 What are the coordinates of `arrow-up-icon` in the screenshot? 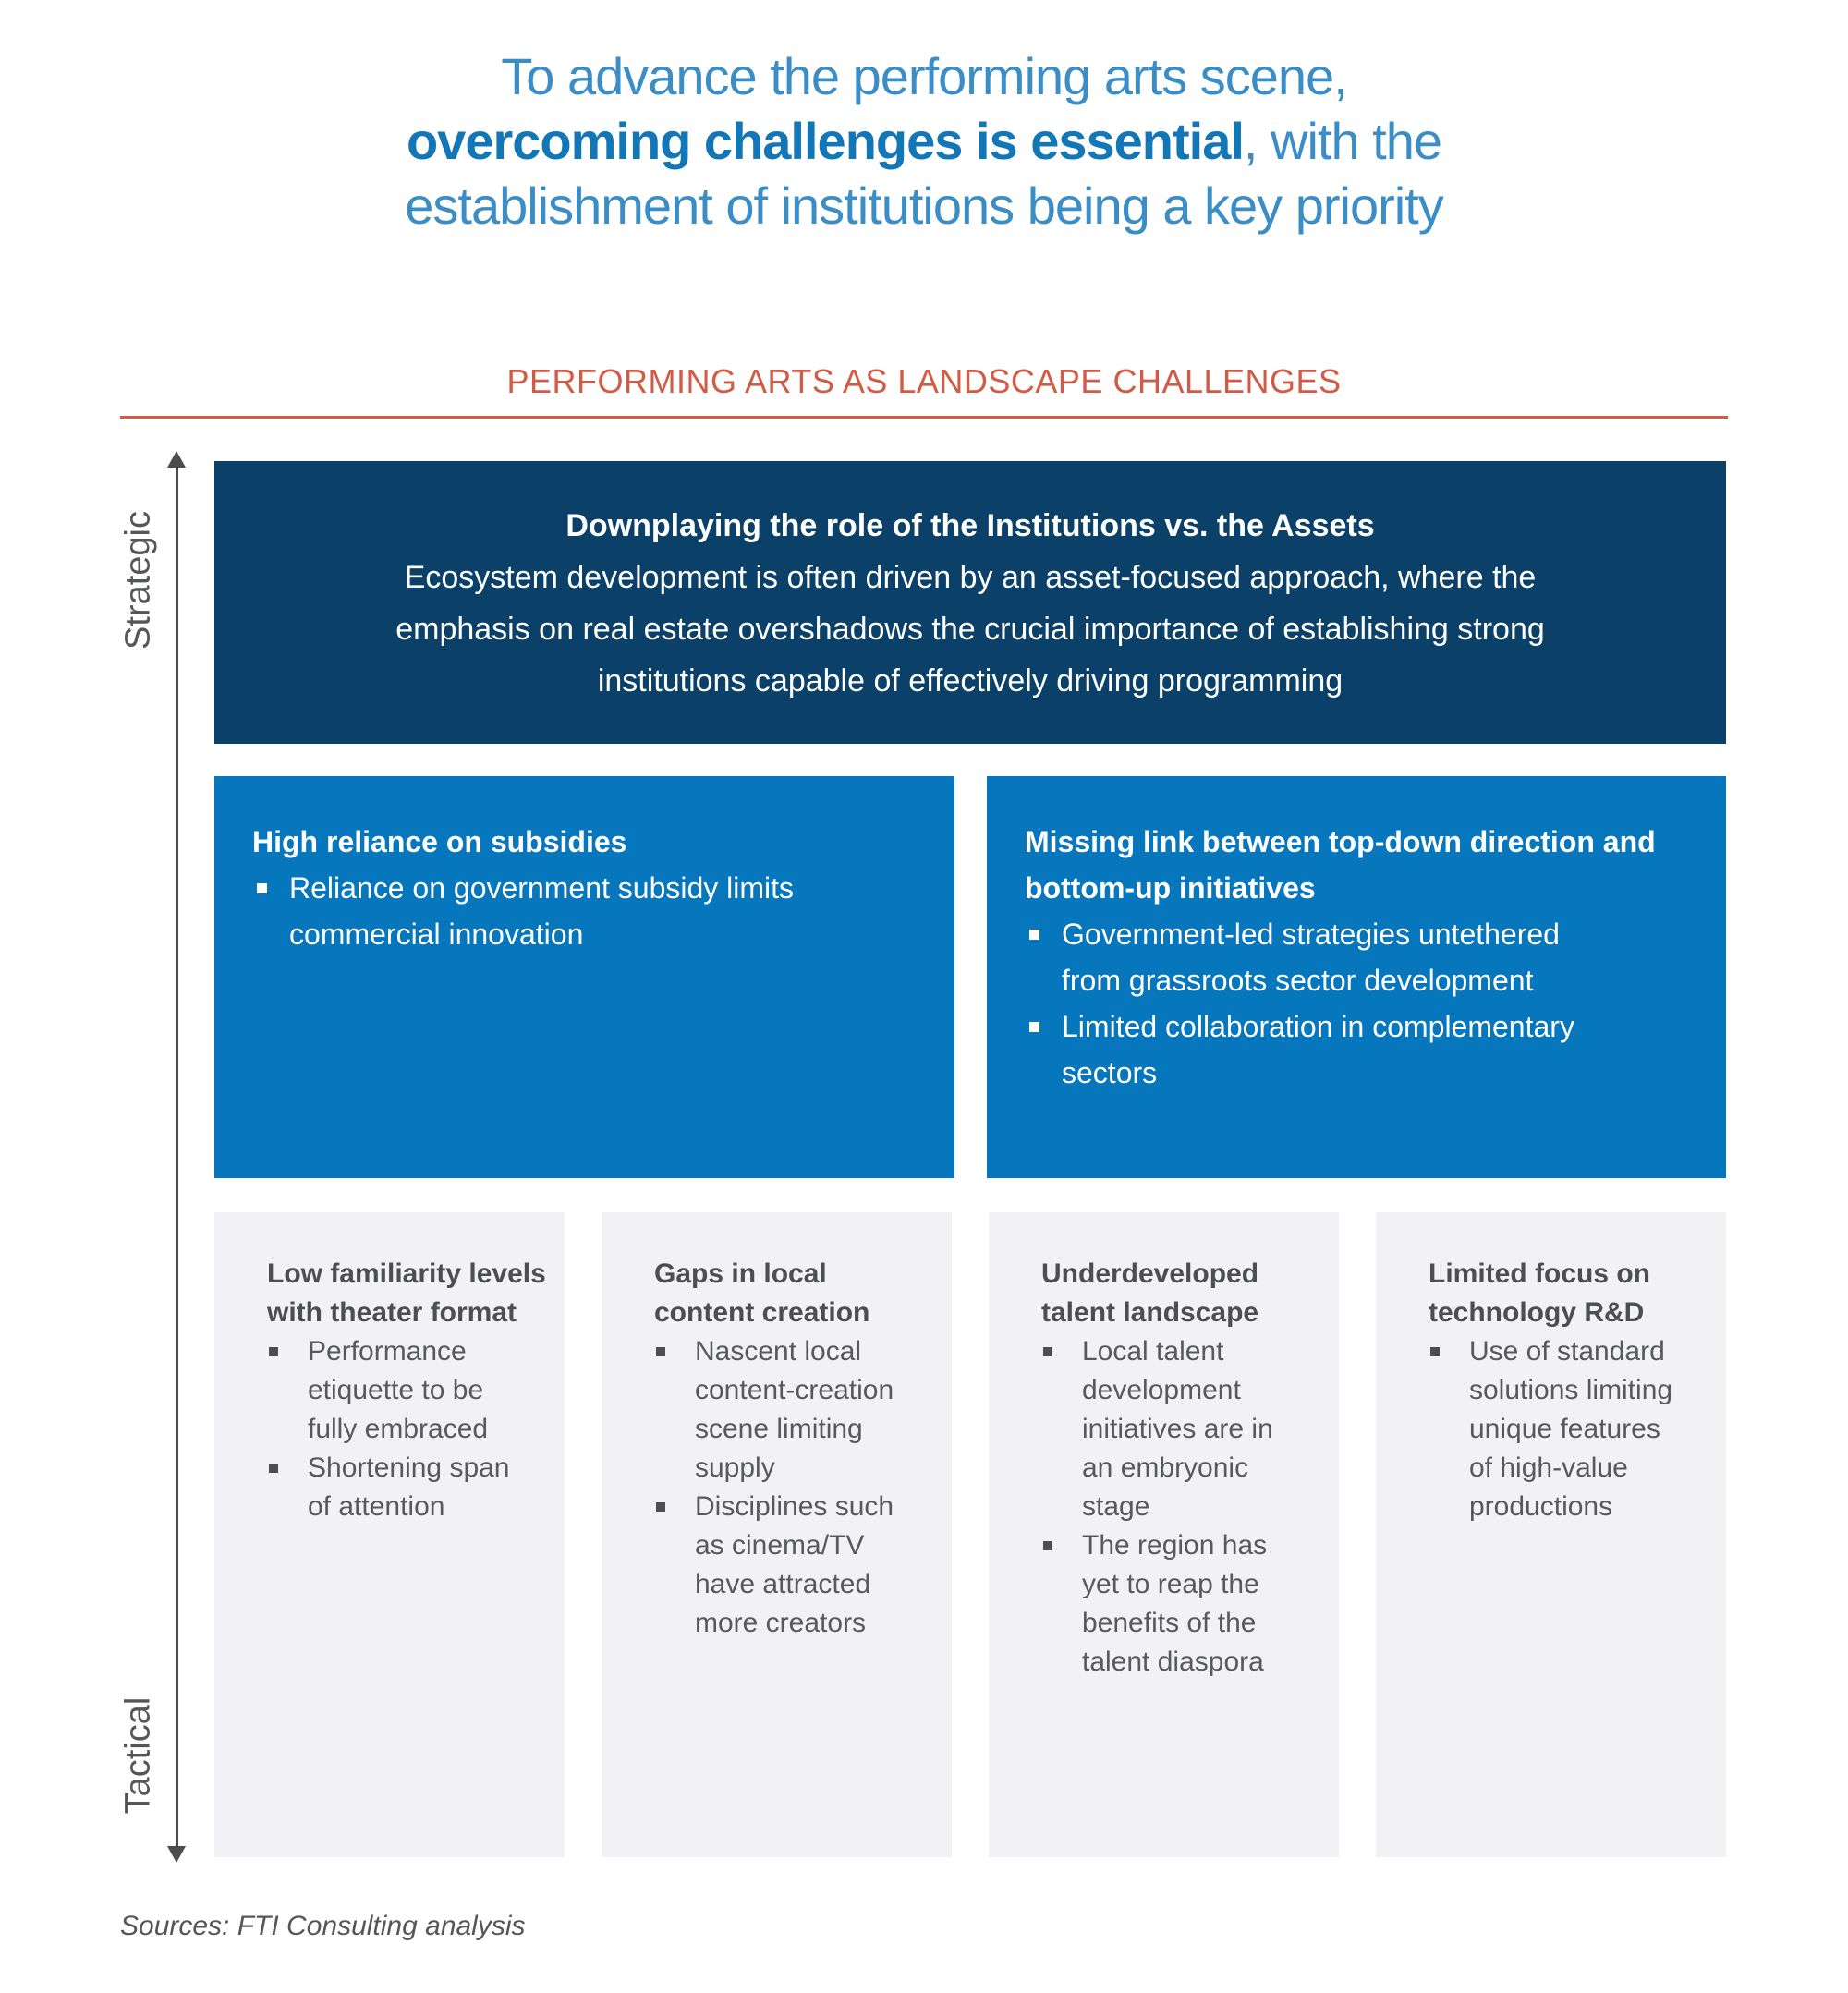 It's located at (176, 459).